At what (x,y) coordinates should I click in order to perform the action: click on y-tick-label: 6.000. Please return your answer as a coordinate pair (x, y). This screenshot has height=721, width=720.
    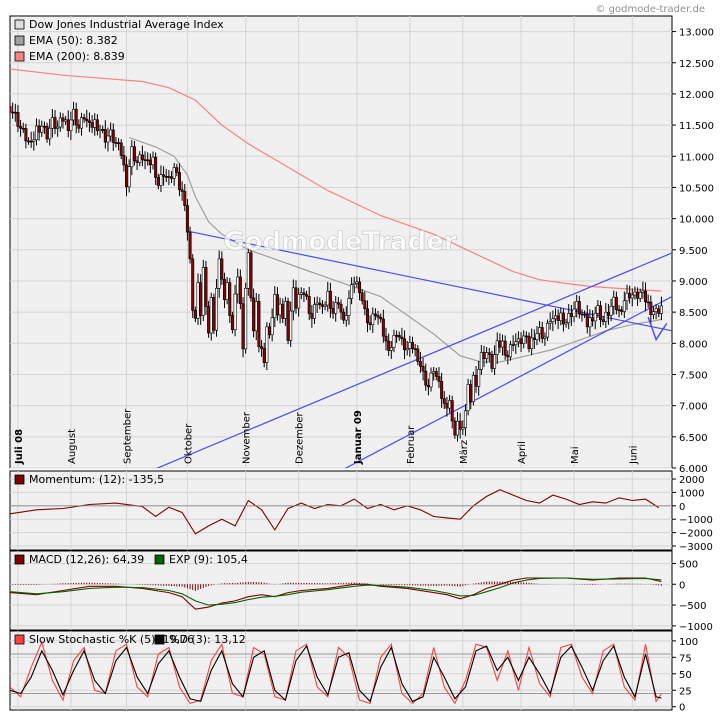
    Looking at the image, I should click on (693, 469).